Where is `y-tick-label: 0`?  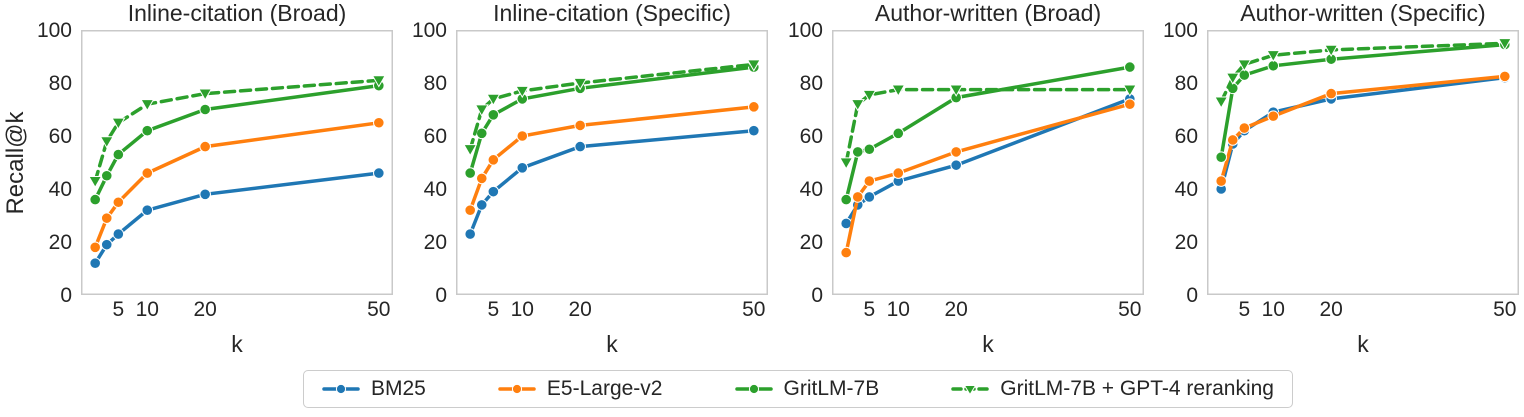
y-tick-label: 0 is located at coordinates (817, 295).